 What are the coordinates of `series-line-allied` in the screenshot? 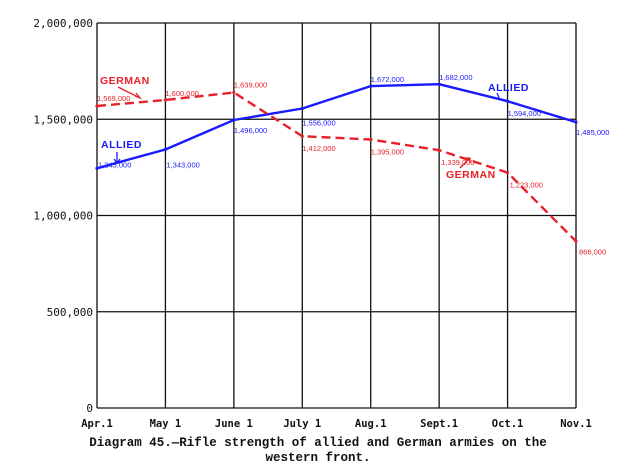 It's located at (336, 126).